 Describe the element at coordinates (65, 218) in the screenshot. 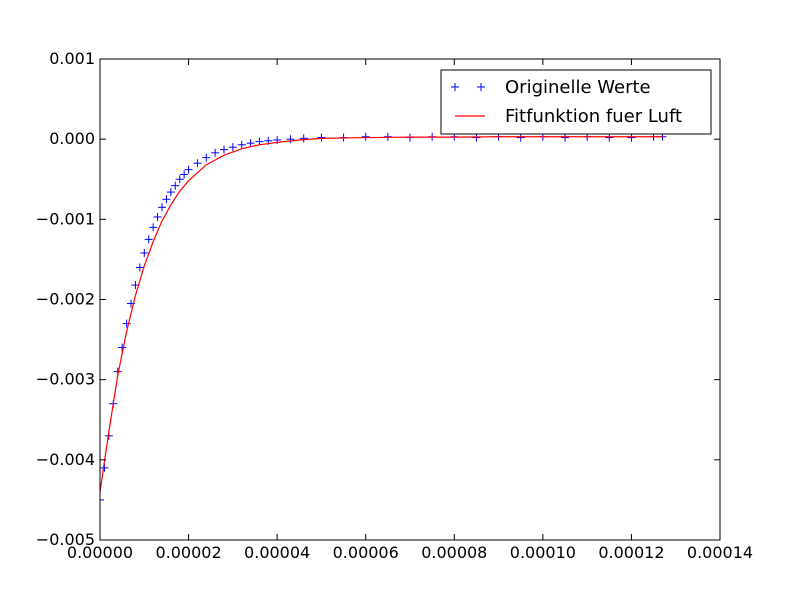

I see `y-tick-label: −0.001` at that location.